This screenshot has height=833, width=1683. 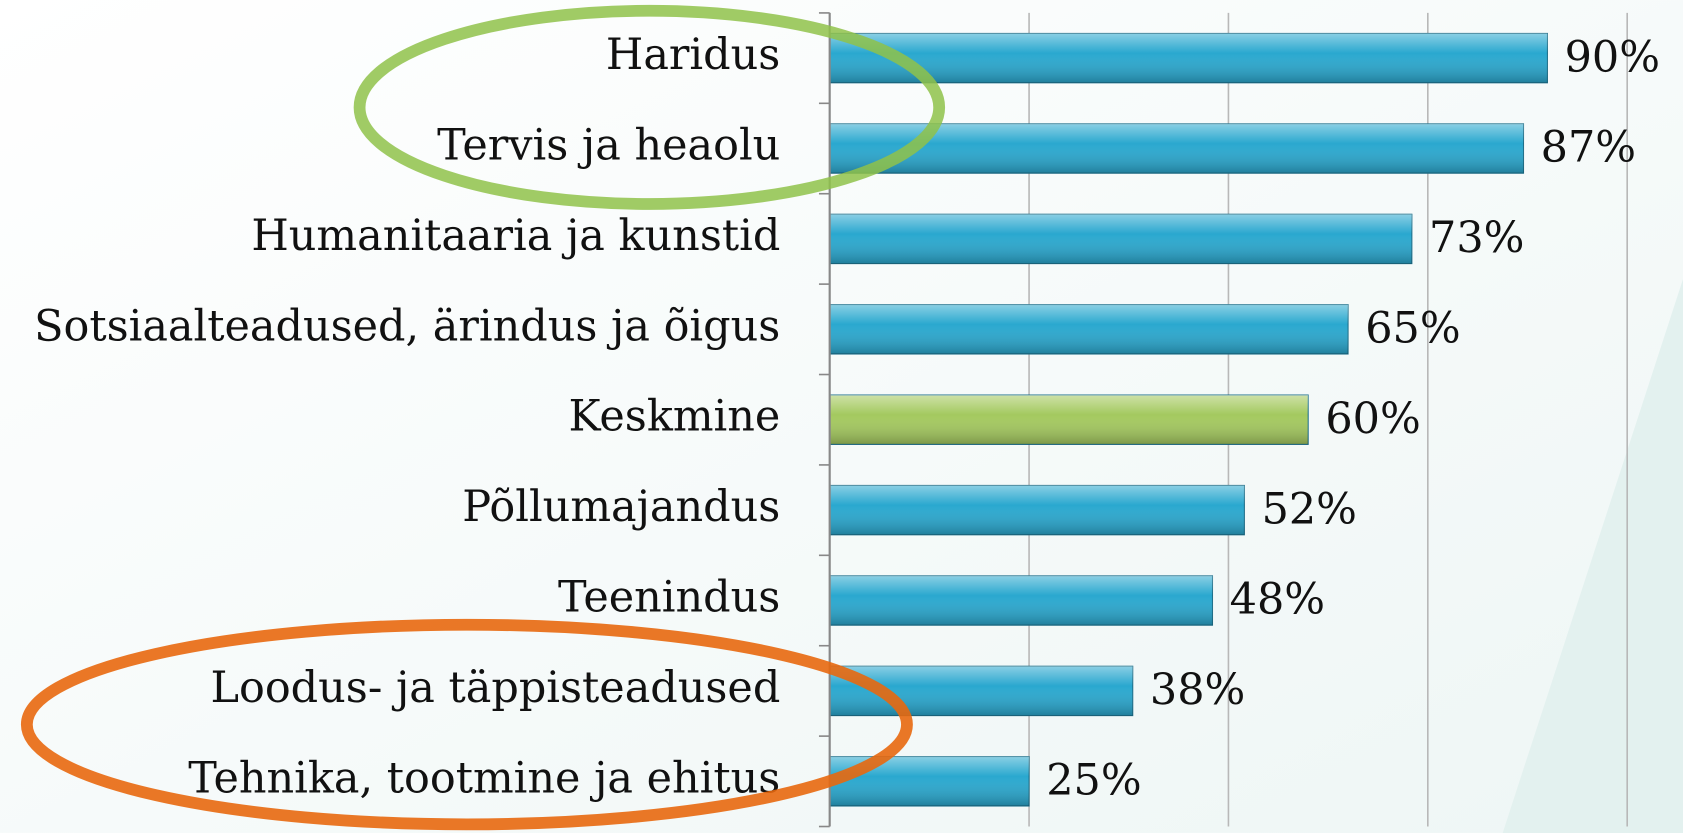 What do you see at coordinates (621, 507) in the screenshot?
I see `category-label: Põllumajandus` at bounding box center [621, 507].